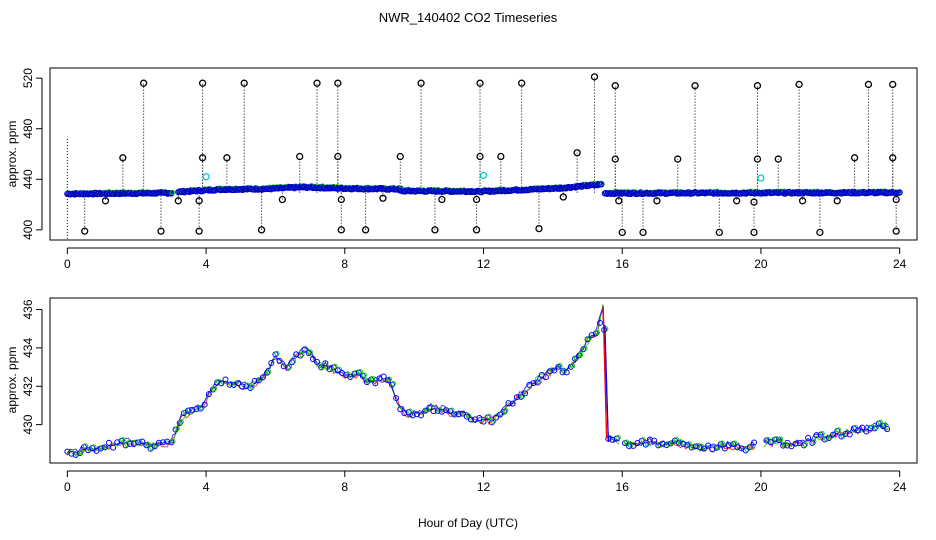  What do you see at coordinates (468, 17) in the screenshot?
I see `figure-title: NWR_140402 CO2 Timeseries` at bounding box center [468, 17].